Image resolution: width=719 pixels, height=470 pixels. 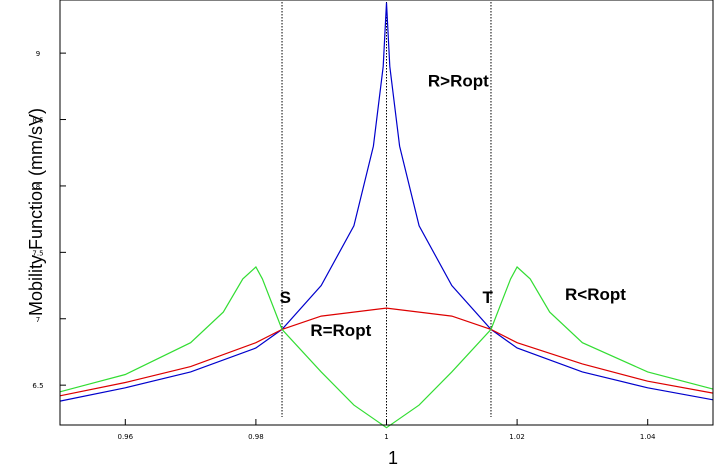 What do you see at coordinates (595, 294) in the screenshot?
I see `annotation-1: R<Ropt` at bounding box center [595, 294].